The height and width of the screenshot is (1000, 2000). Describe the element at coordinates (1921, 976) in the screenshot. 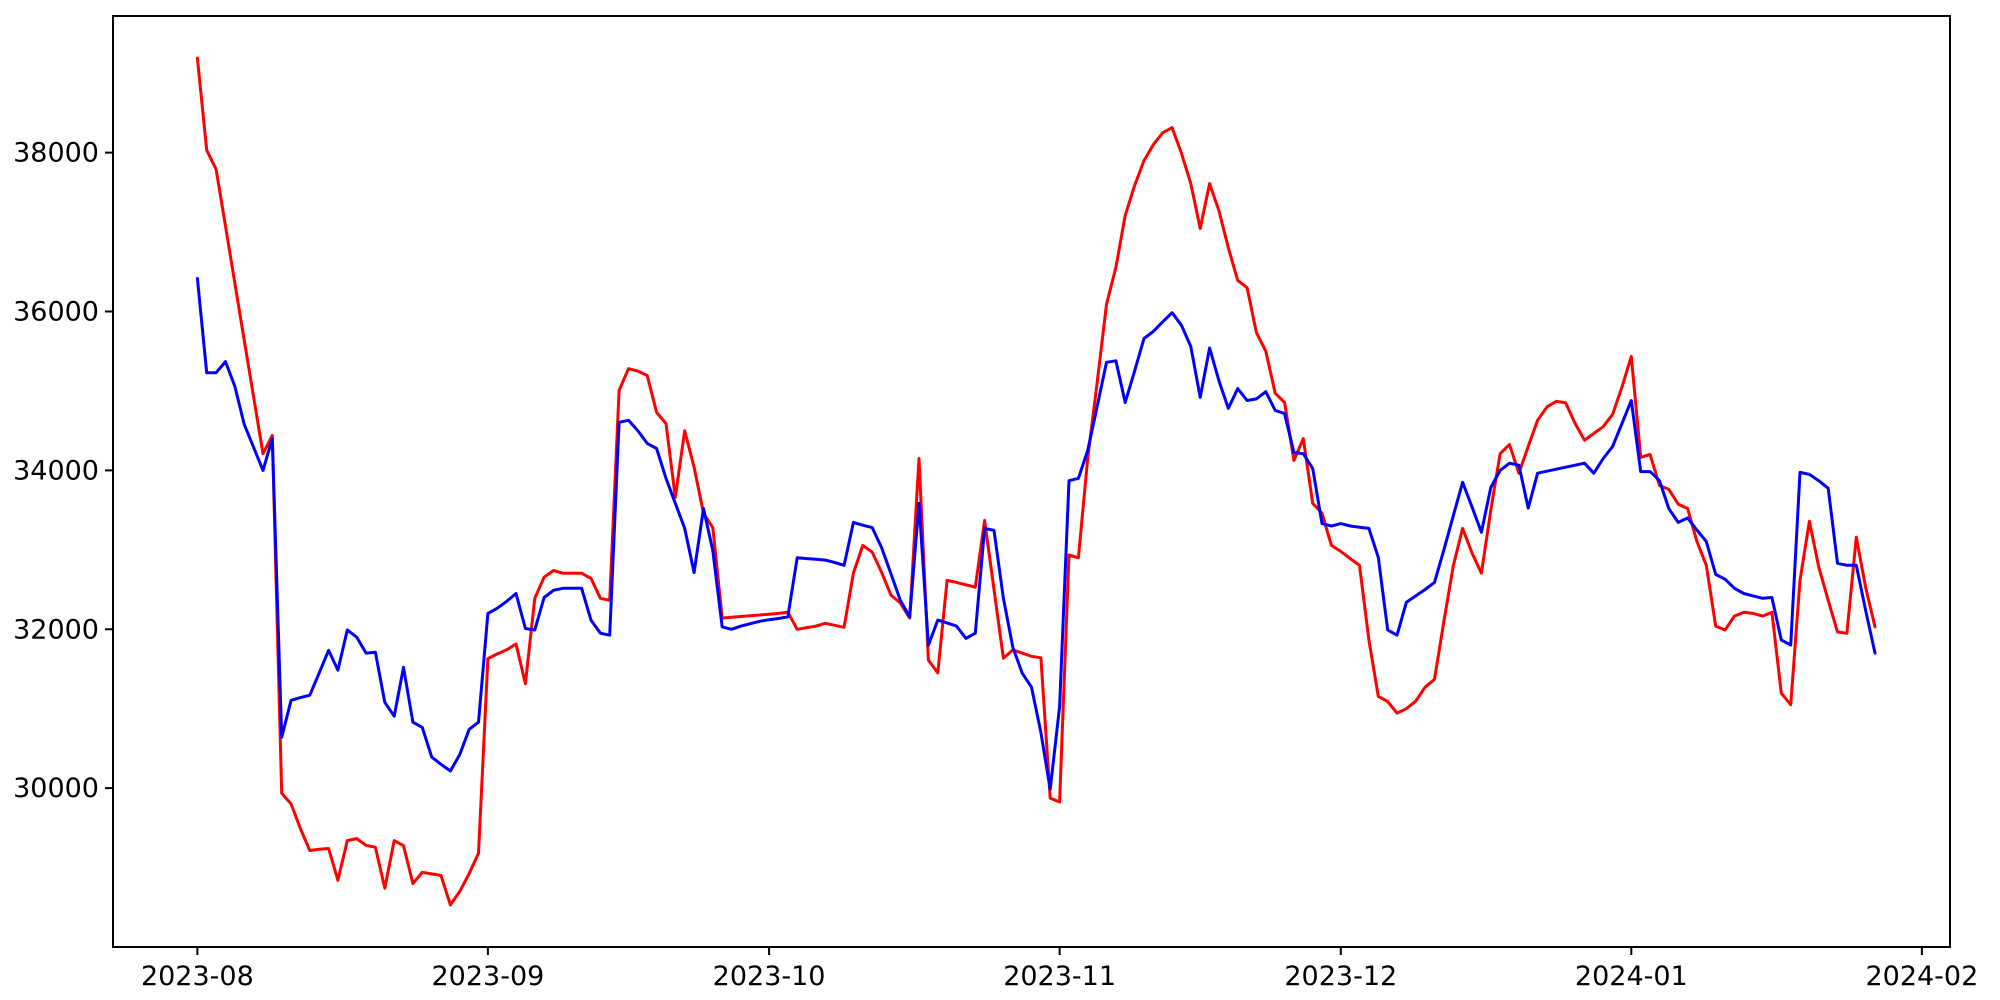

I see `x-tick-label: 2024-02` at that location.